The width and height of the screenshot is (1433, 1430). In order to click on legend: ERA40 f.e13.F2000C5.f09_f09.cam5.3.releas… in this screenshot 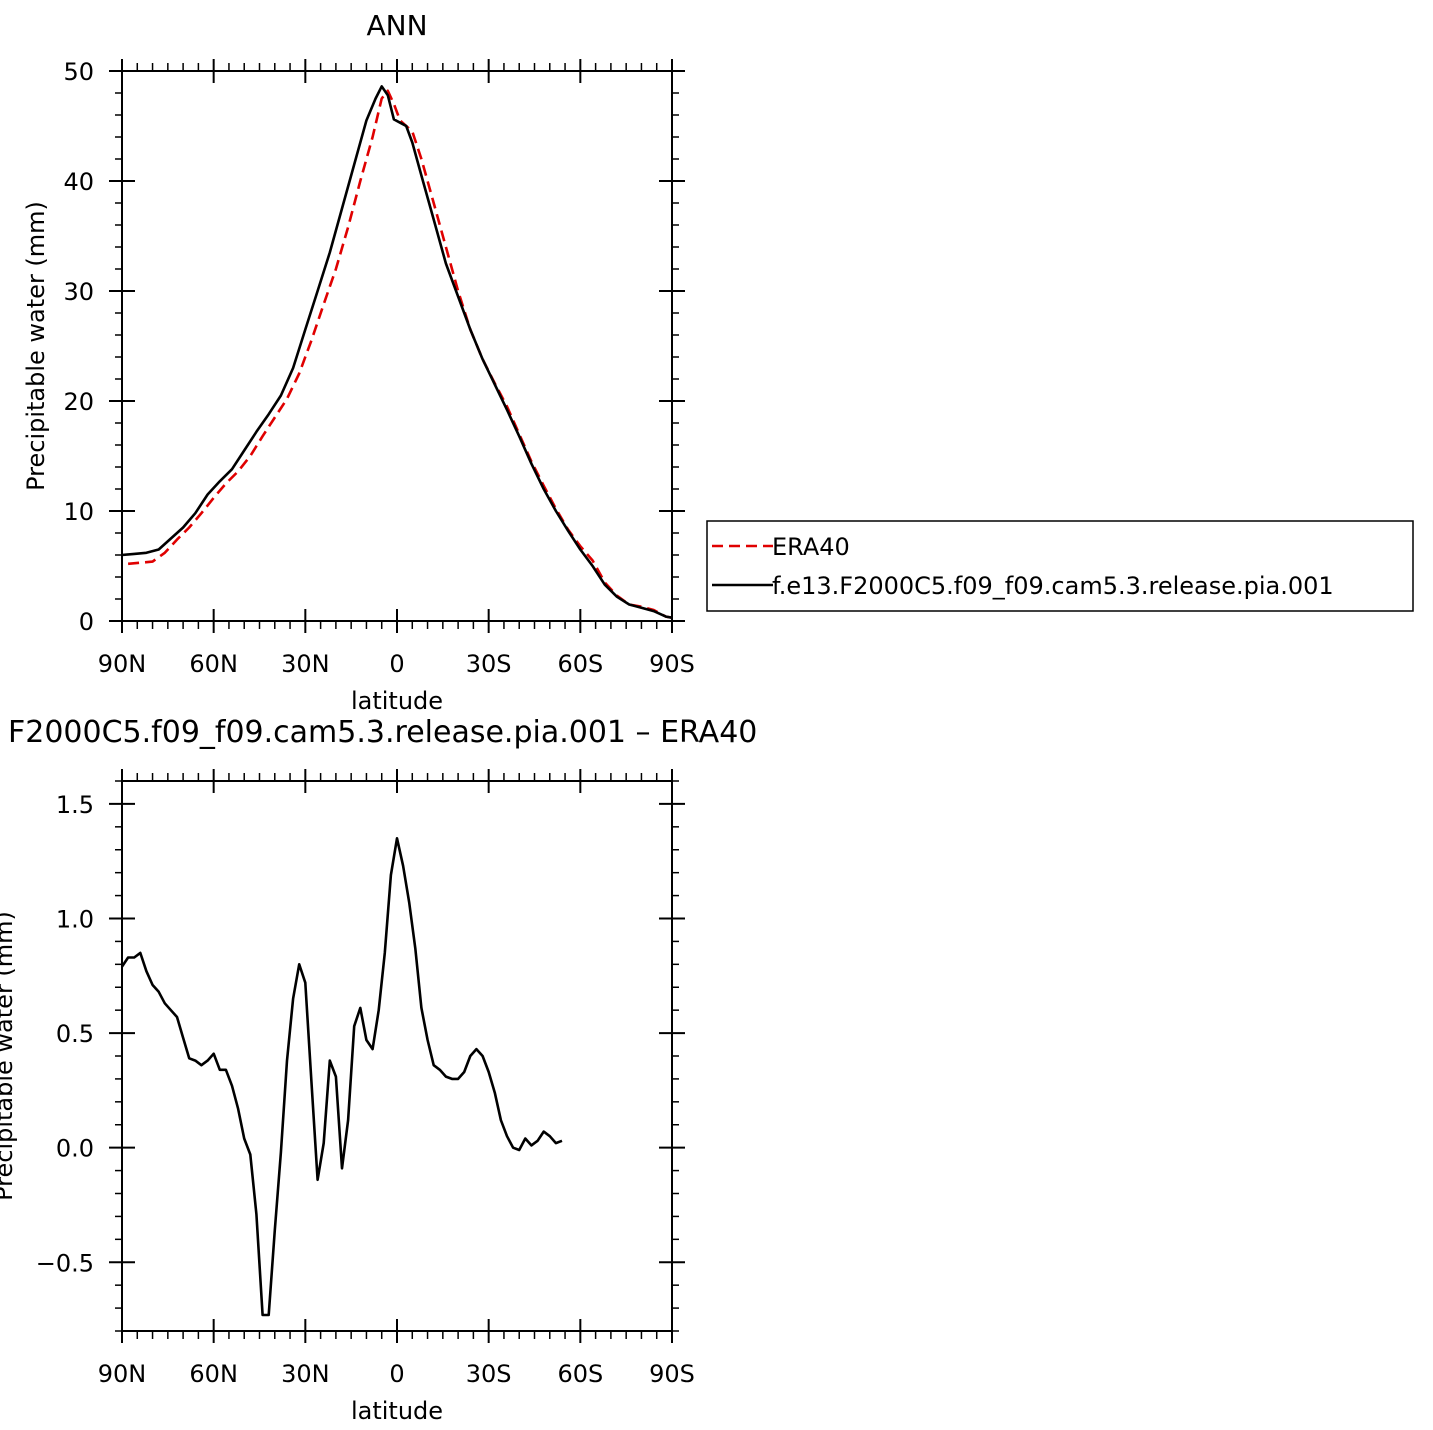, I will do `click(1060, 566)`.